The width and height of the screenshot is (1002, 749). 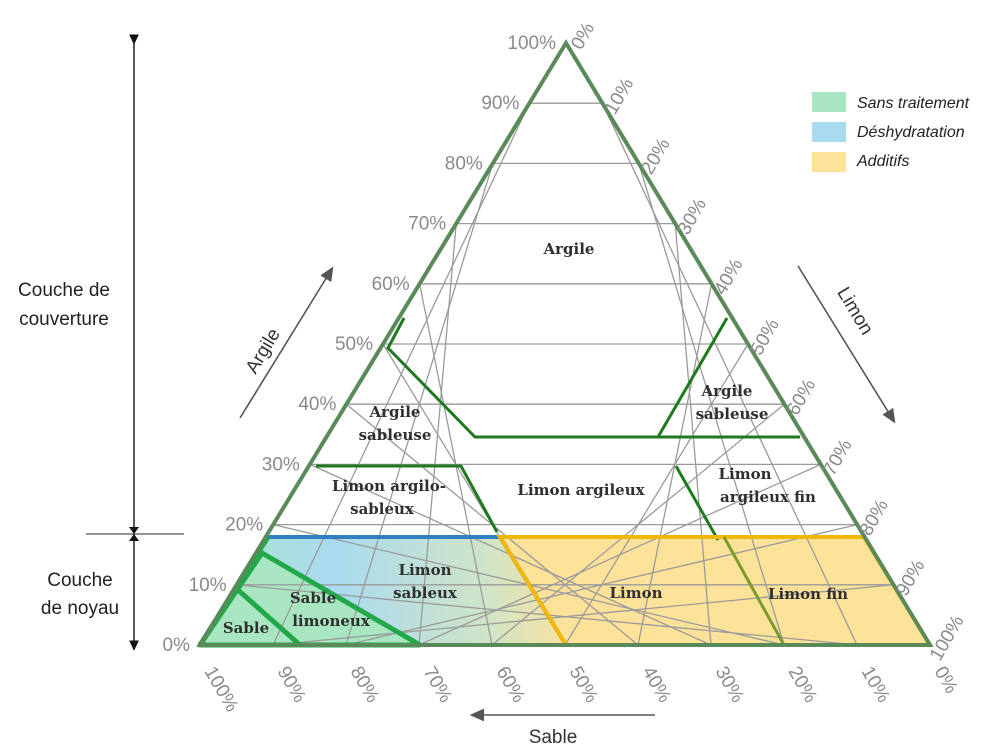 I want to click on limon-axis-arrow, so click(x=846, y=344).